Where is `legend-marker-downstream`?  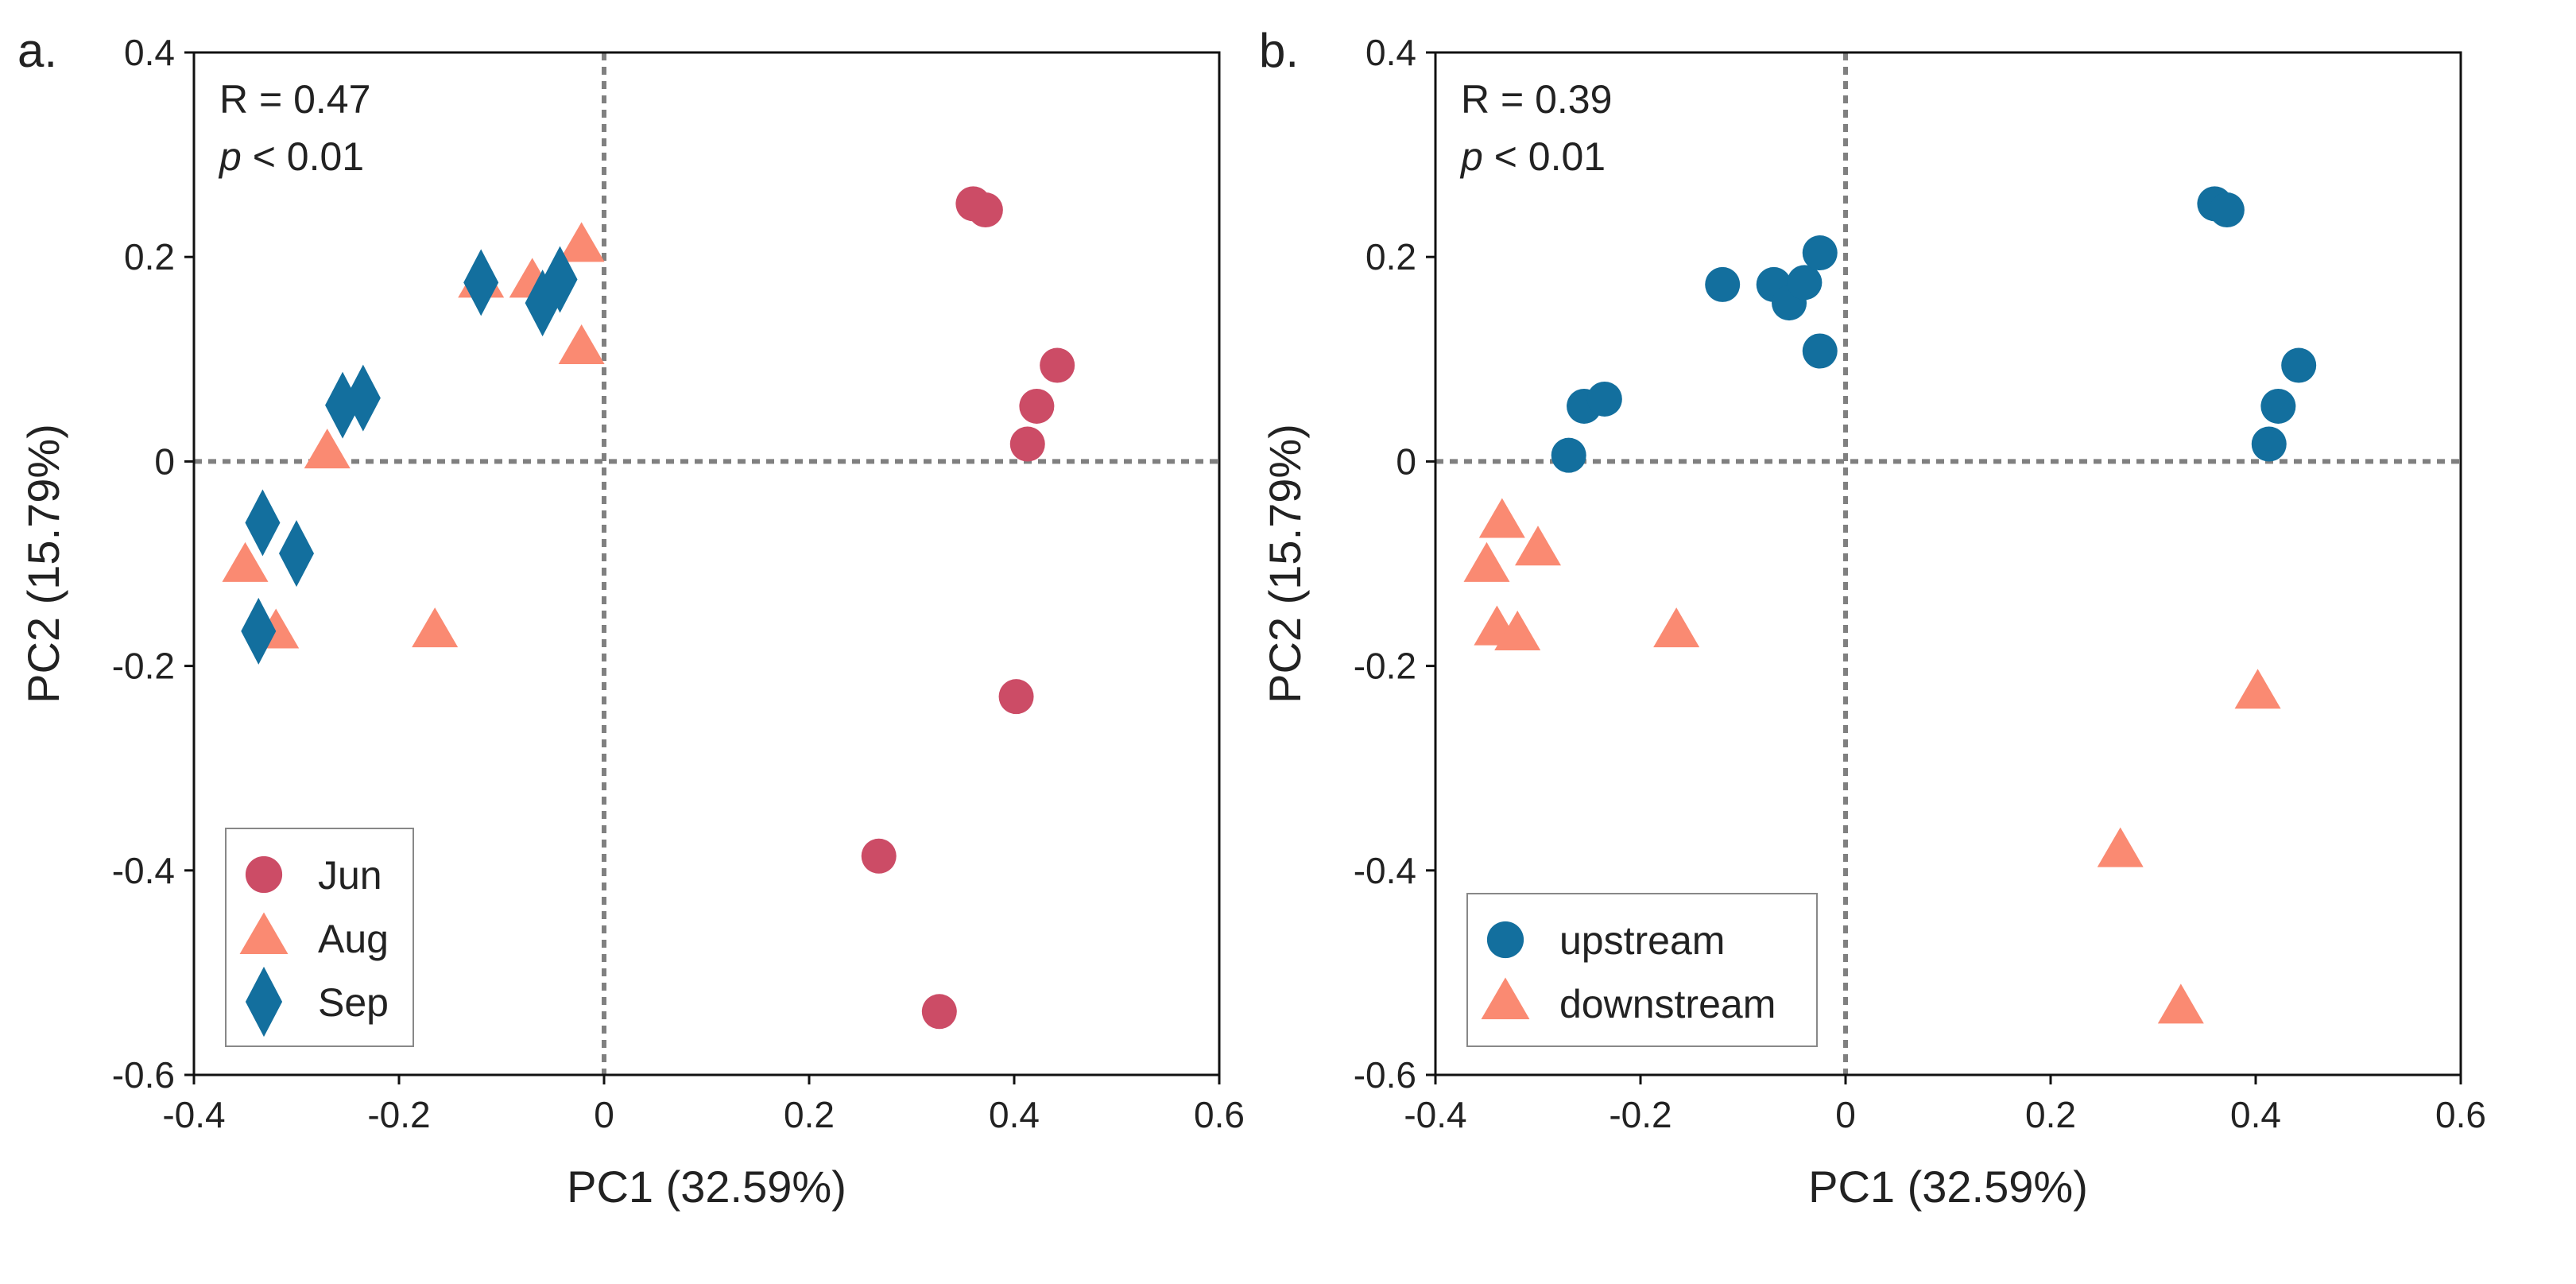
legend-marker-downstream is located at coordinates (1505, 998).